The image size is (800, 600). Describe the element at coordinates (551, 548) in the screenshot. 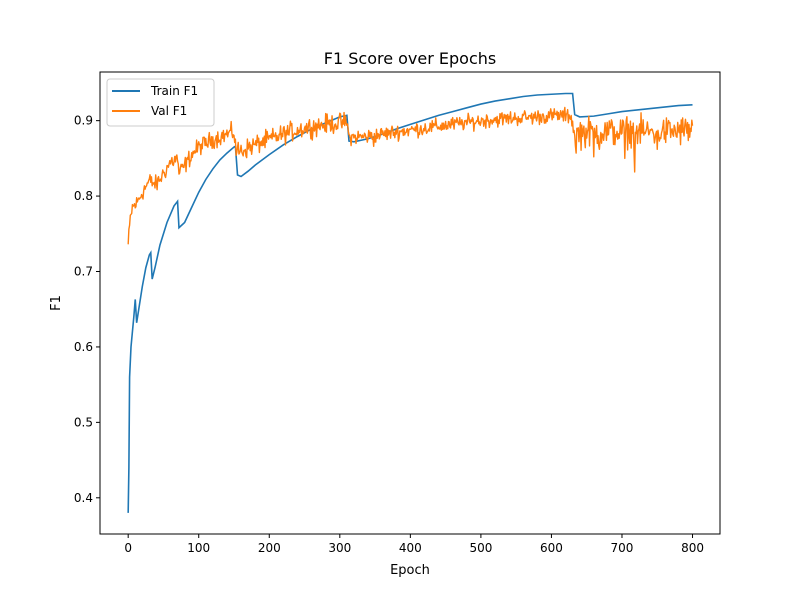

I see `x-tick-label: 600` at that location.